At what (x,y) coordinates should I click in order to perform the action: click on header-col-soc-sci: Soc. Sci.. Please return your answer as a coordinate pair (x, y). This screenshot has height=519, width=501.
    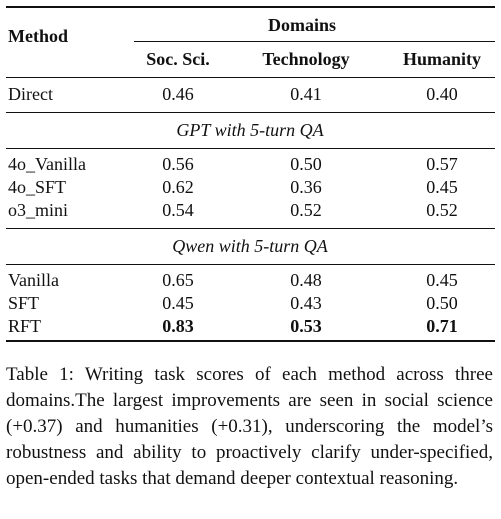
    Looking at the image, I should click on (178, 59).